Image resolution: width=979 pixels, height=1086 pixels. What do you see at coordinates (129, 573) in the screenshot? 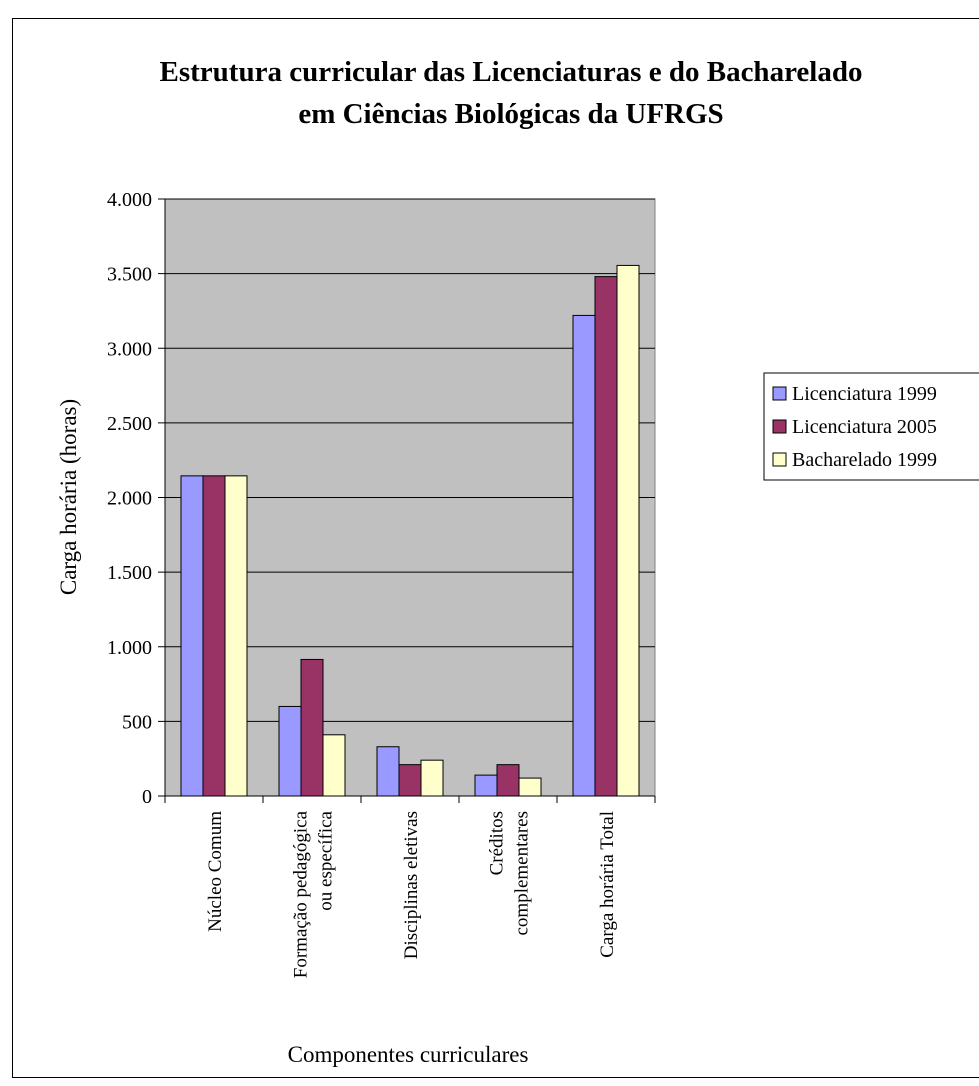
I see `y-tick-label: 1.500` at bounding box center [129, 573].